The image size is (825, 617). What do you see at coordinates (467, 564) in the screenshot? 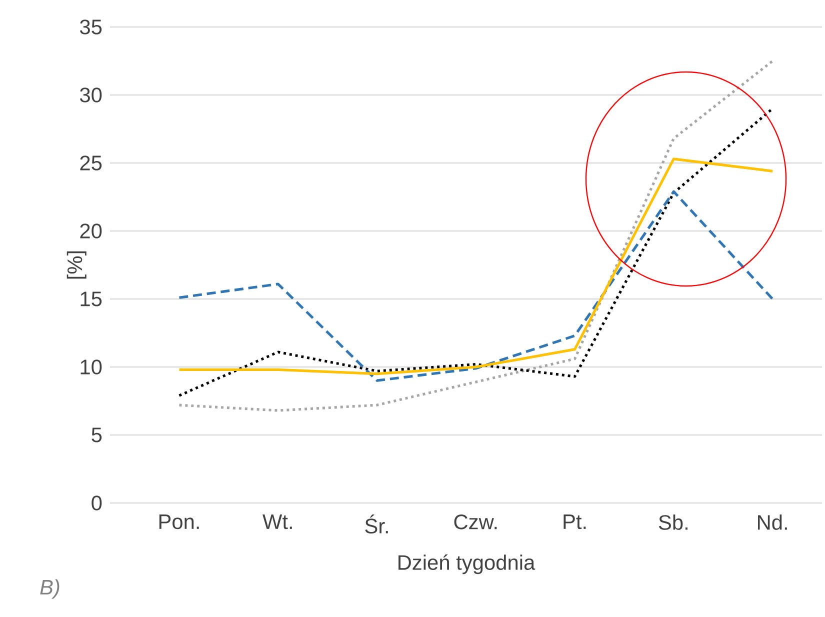
I see `x-axis-title: Dzień tygodnia` at bounding box center [467, 564].